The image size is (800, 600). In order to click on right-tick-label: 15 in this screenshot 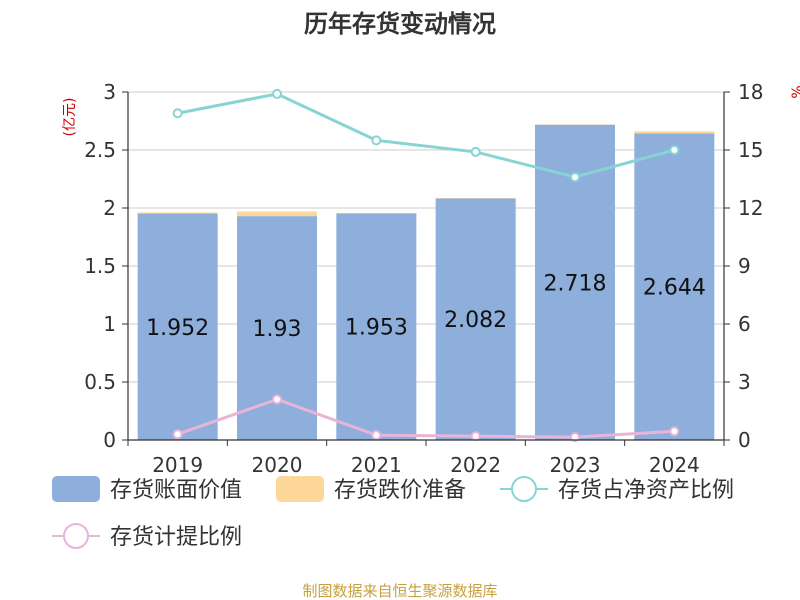, I will do `click(750, 150)`.